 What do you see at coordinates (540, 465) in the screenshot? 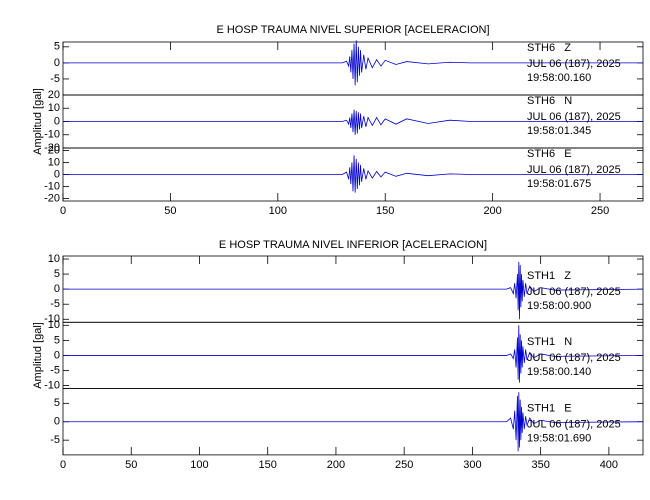
I see `x-tick-label: 350` at bounding box center [540, 465].